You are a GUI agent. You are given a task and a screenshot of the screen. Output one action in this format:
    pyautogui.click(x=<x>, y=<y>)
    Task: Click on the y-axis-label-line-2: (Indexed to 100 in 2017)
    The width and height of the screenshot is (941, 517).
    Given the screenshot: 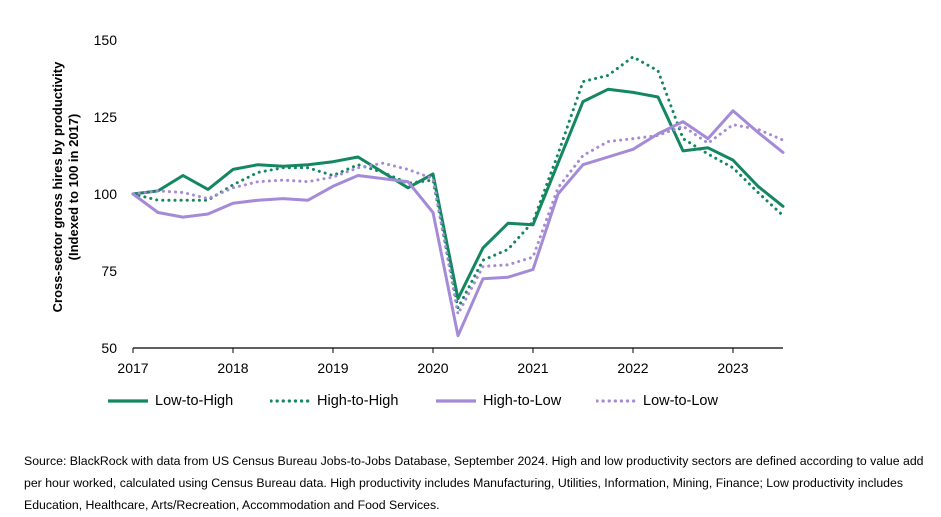 What is the action you would take?
    pyautogui.click(x=73, y=187)
    